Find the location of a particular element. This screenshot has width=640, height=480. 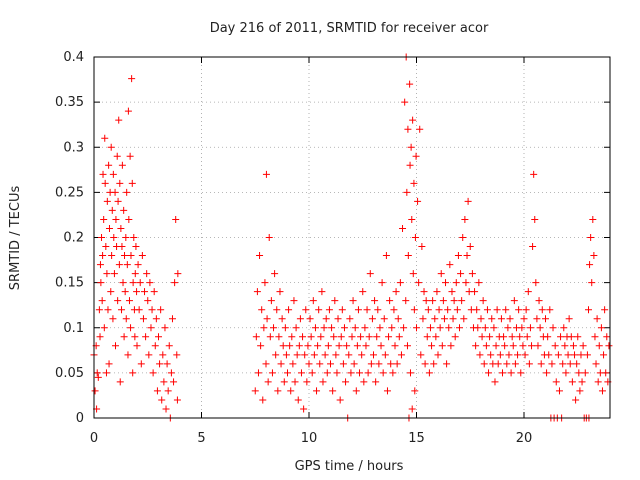

x-tick-label: 0 is located at coordinates (94, 438).